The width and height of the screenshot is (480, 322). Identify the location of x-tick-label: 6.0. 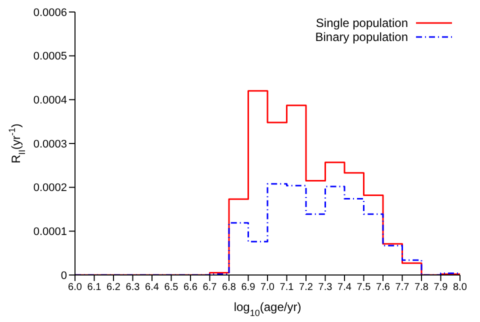
(75, 288).